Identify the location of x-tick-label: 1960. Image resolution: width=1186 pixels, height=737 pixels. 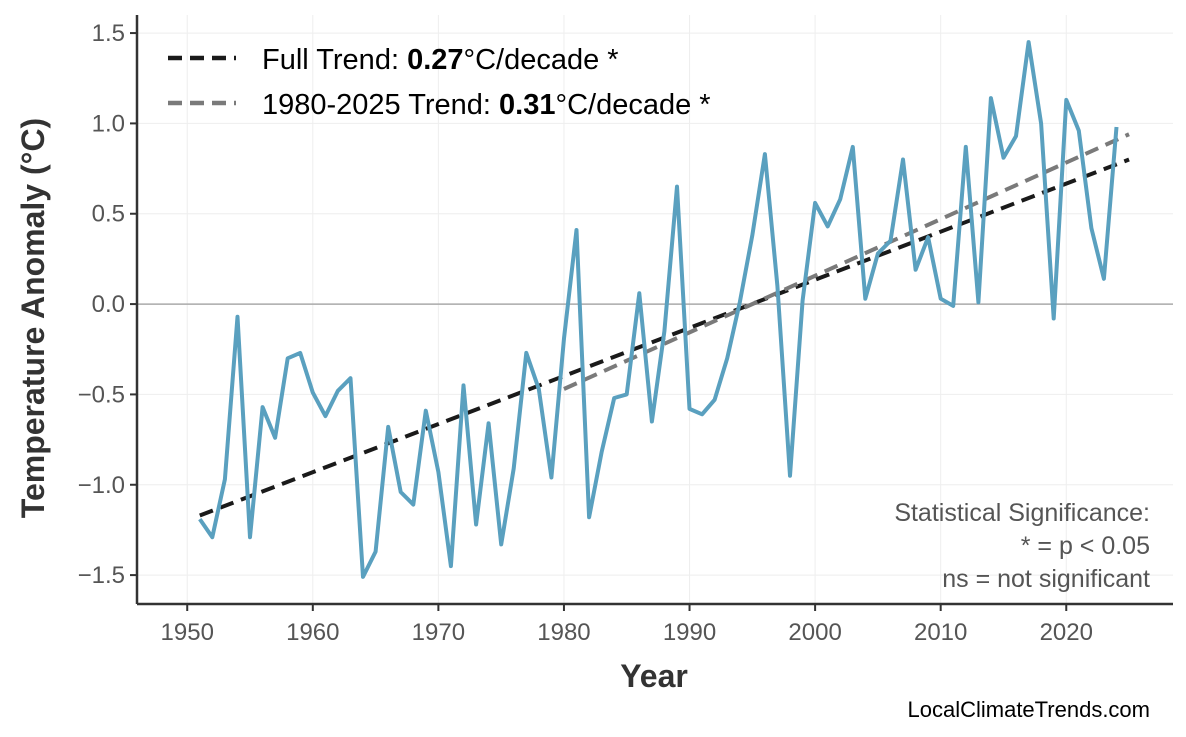
(312, 632).